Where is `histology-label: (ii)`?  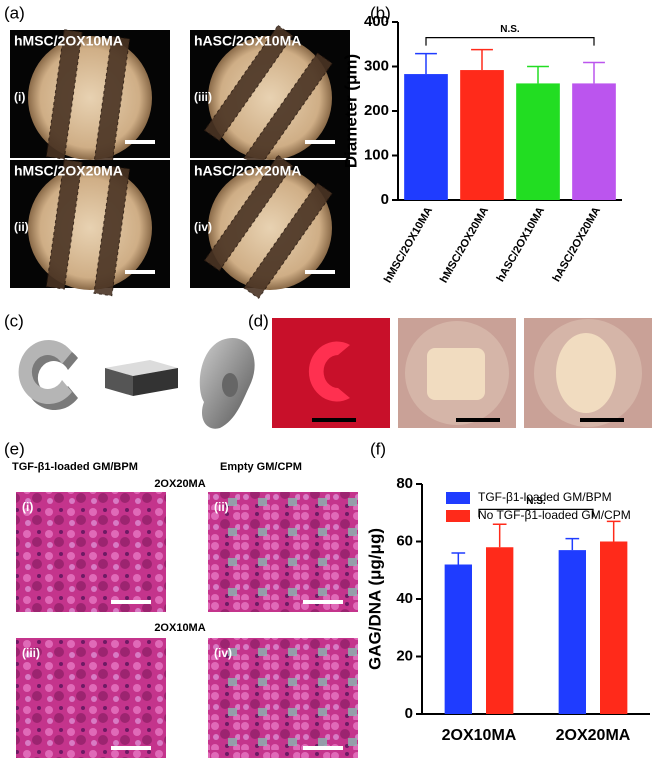 histology-label: (ii) is located at coordinates (221, 507).